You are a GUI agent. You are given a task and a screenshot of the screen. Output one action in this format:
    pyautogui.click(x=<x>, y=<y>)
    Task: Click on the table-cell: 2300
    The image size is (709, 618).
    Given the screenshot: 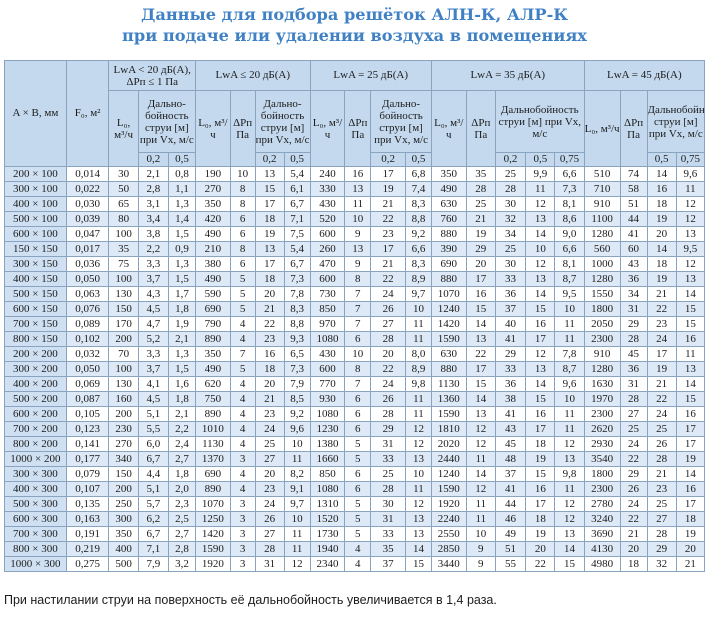 What is the action you would take?
    pyautogui.click(x=602, y=489)
    